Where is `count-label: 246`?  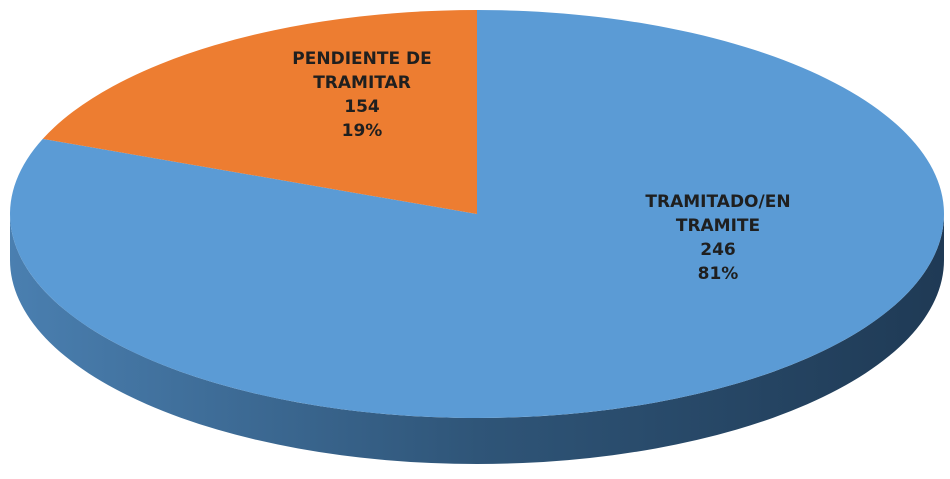 count-label: 246 is located at coordinates (718, 250).